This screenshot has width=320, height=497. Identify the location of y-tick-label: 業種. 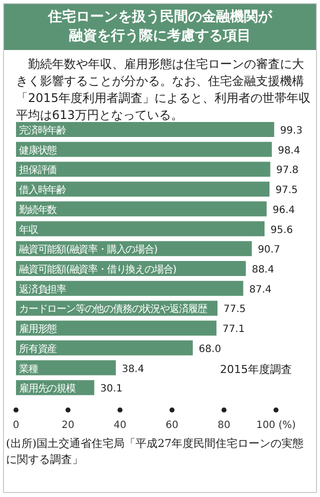
(28, 368).